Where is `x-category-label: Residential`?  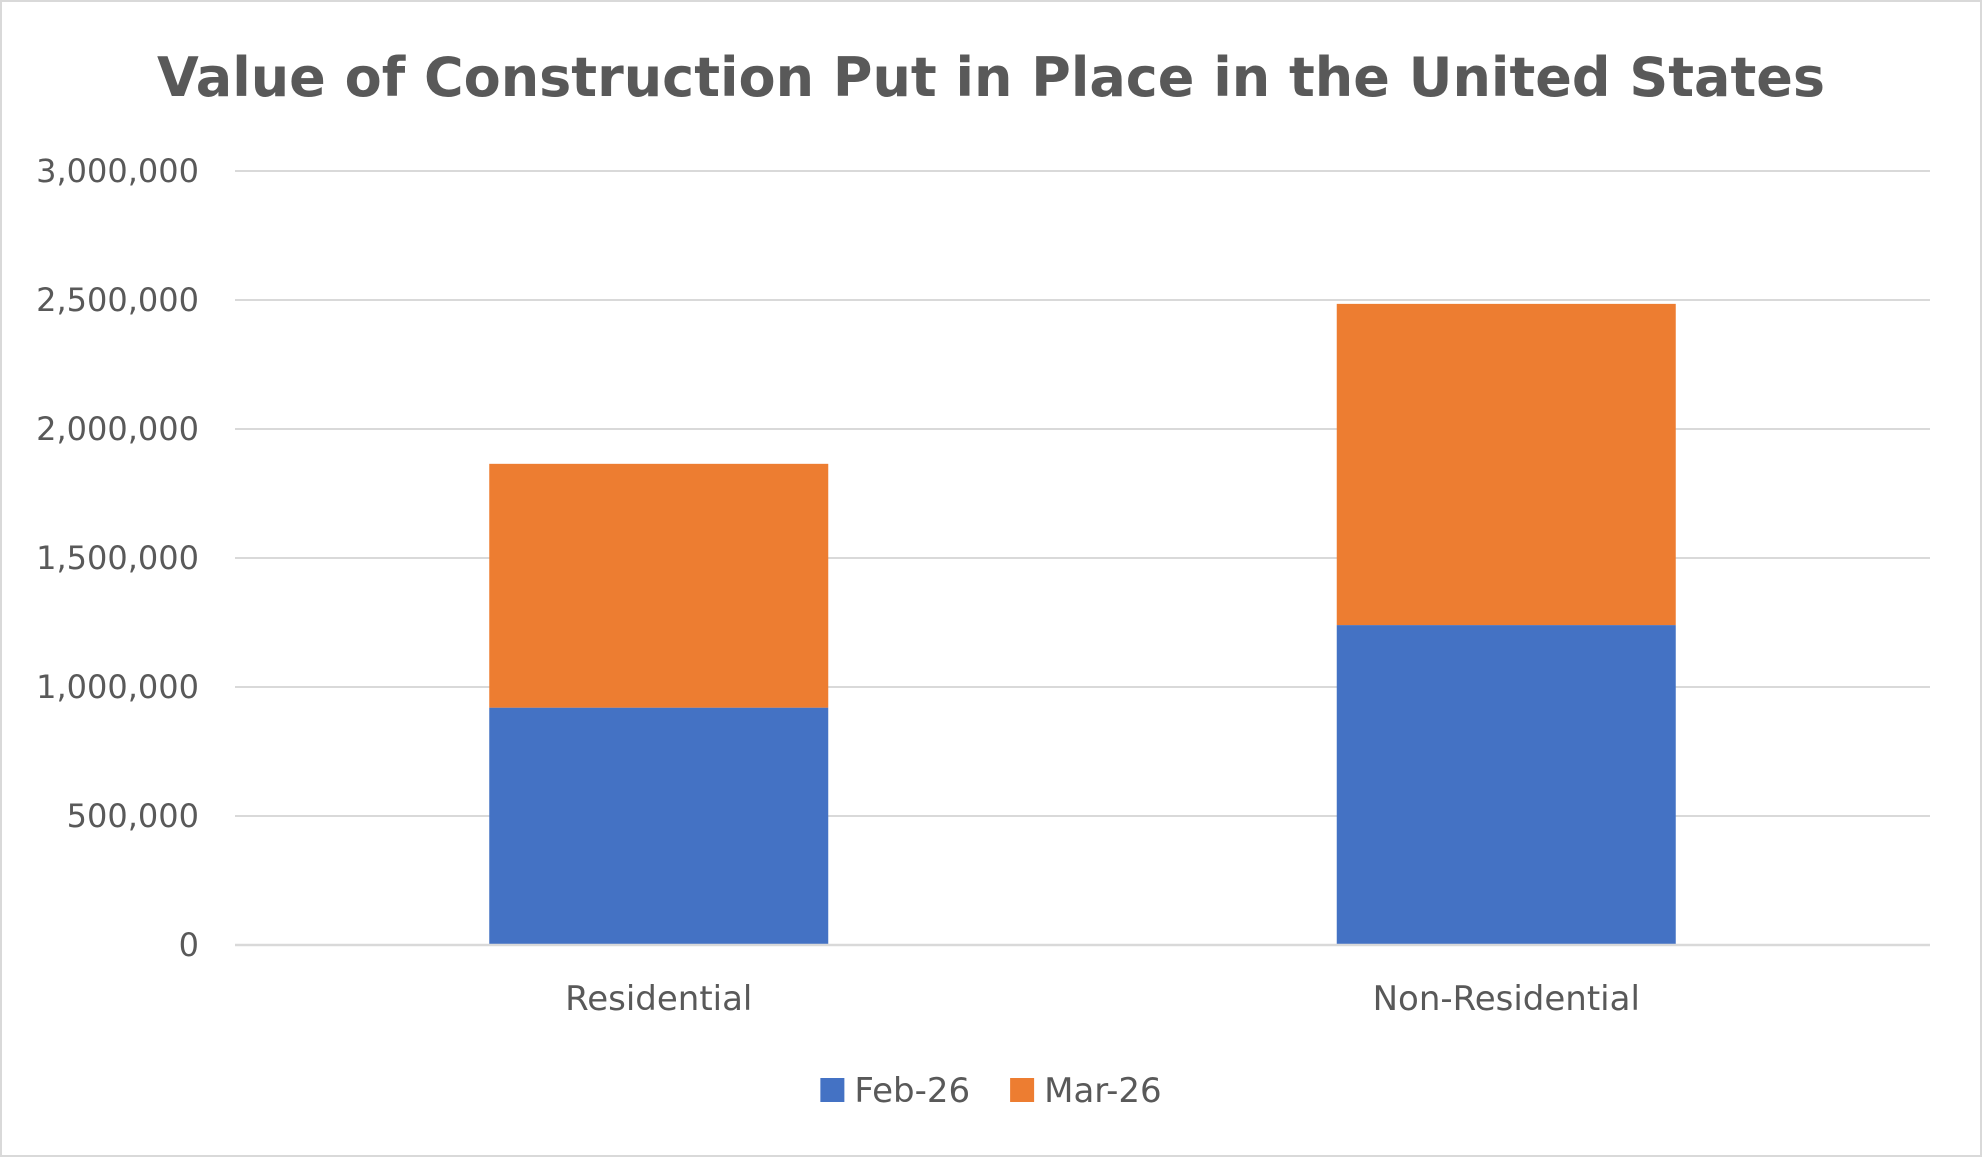
x-category-label: Residential is located at coordinates (658, 999).